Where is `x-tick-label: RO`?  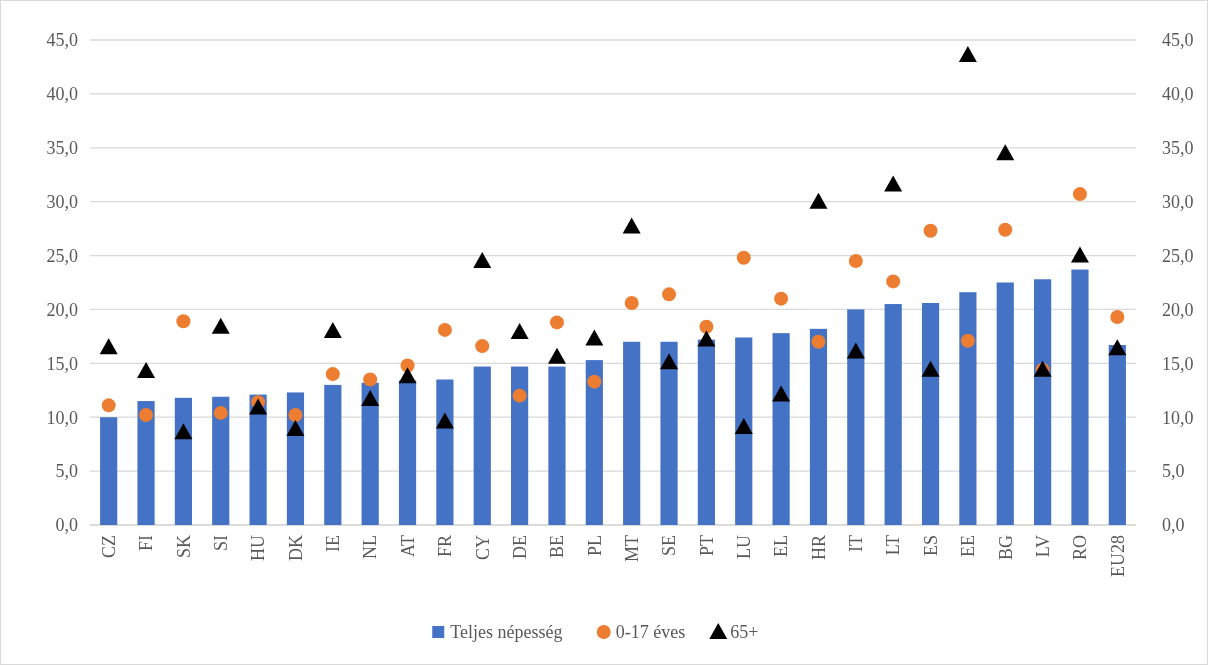 x-tick-label: RO is located at coordinates (1080, 548).